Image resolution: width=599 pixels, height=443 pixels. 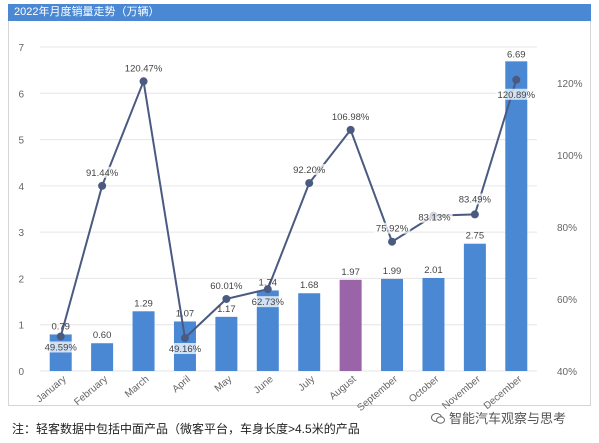 What do you see at coordinates (503, 392) in the screenshot?
I see `x-tick-label: December` at bounding box center [503, 392].